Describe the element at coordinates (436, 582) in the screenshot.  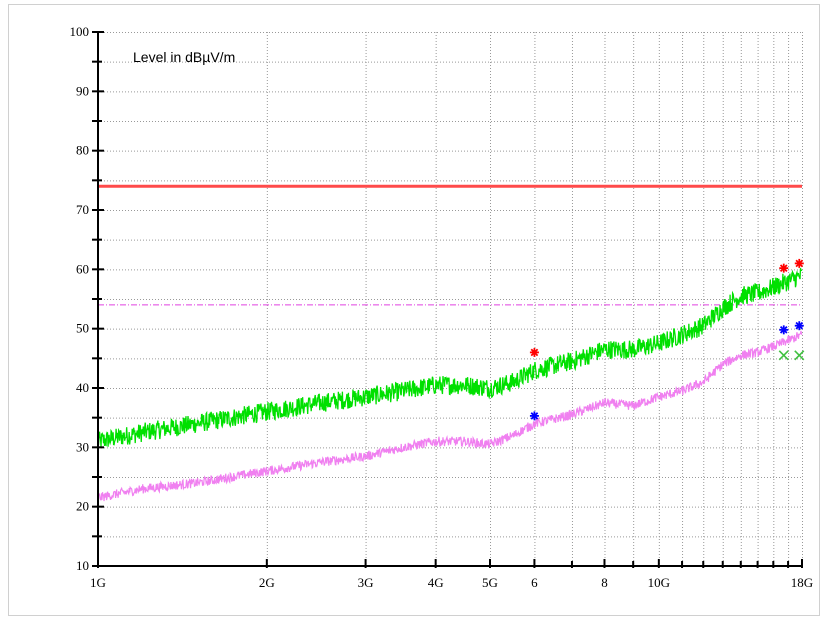
I see `x-tick-label: 4G` at that location.